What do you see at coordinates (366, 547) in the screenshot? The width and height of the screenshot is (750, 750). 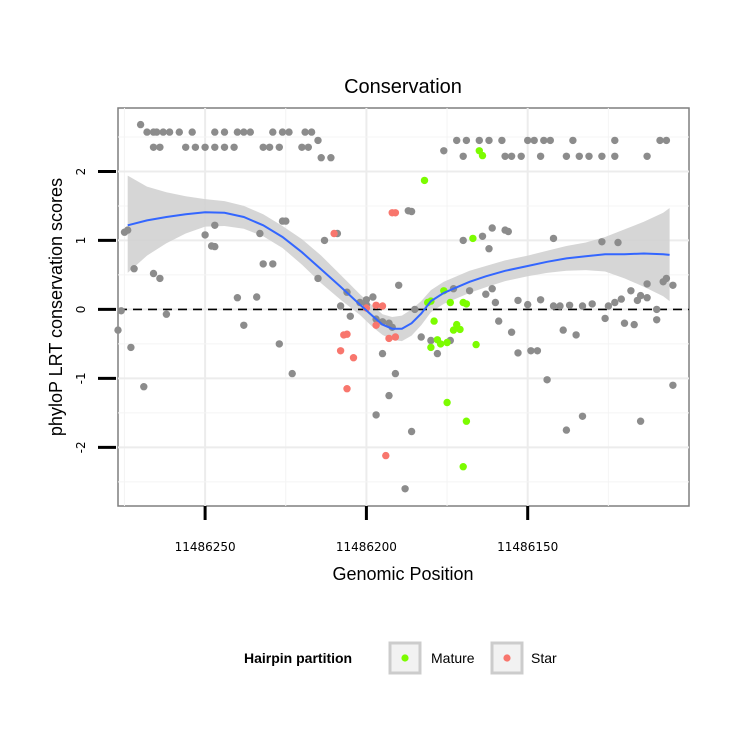 I see `x-tick-label: 11486200` at bounding box center [366, 547].